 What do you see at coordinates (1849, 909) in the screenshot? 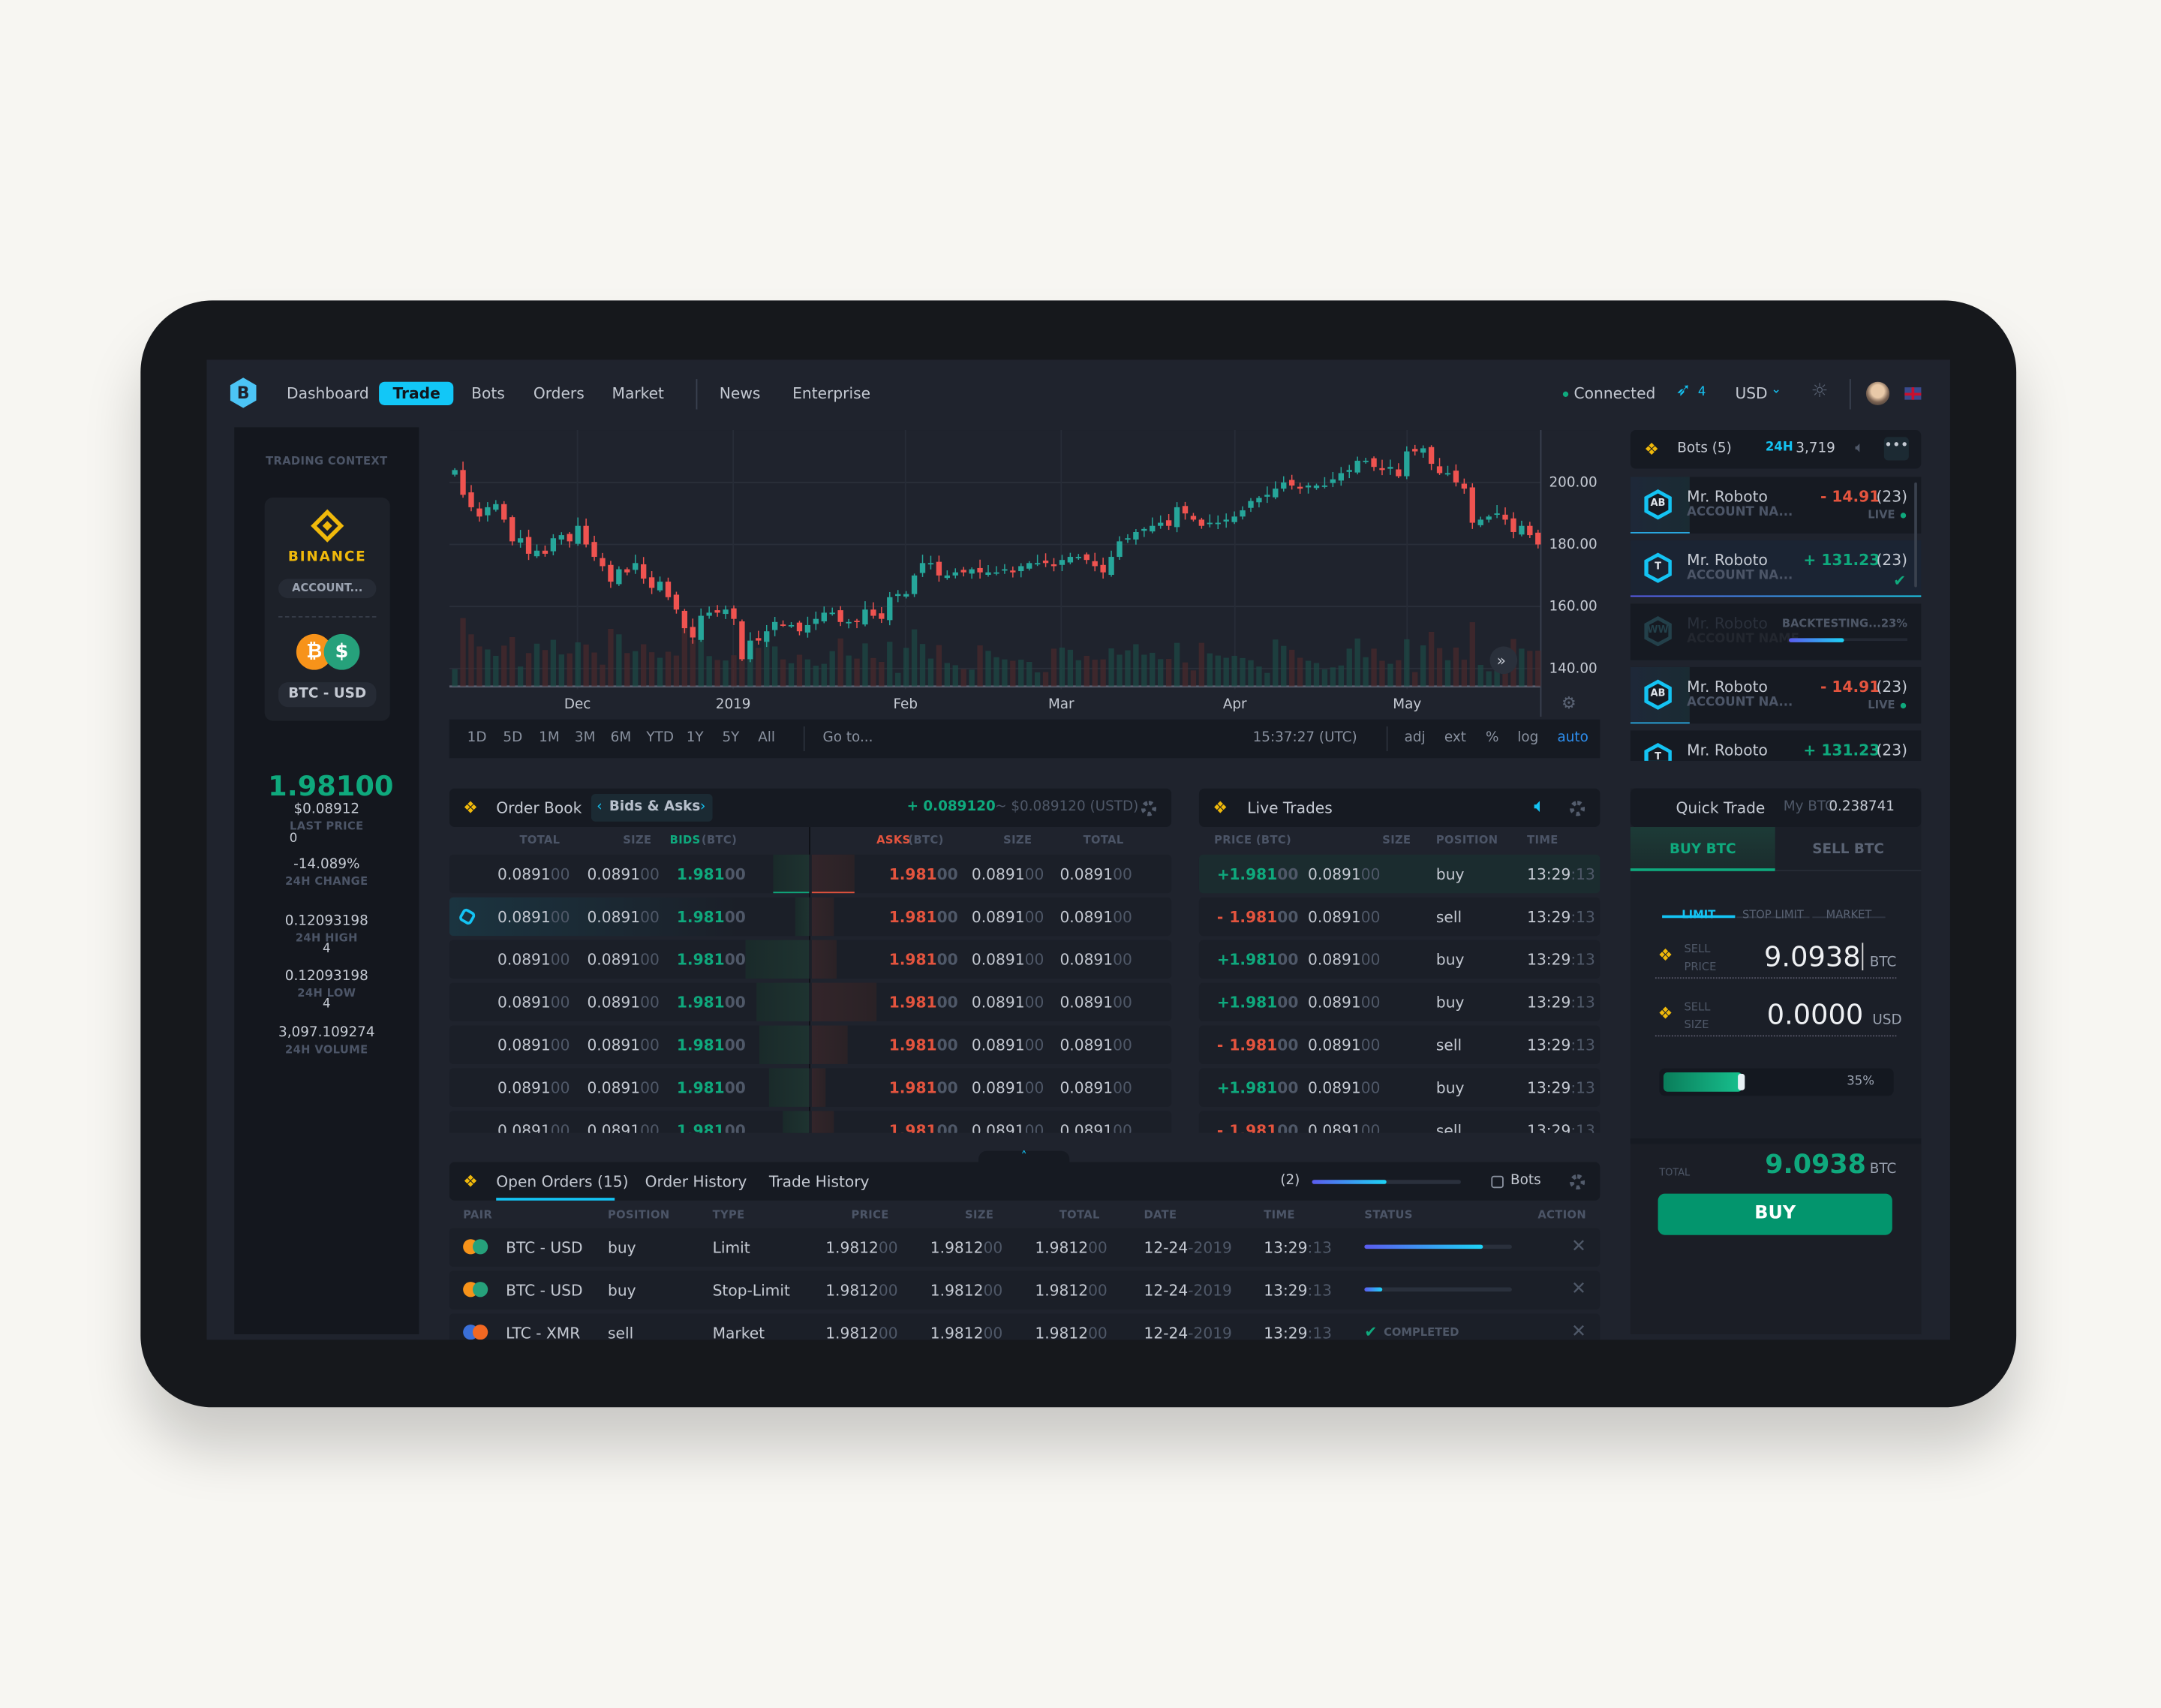
I see `order-type-market: MARKET` at bounding box center [1849, 909].